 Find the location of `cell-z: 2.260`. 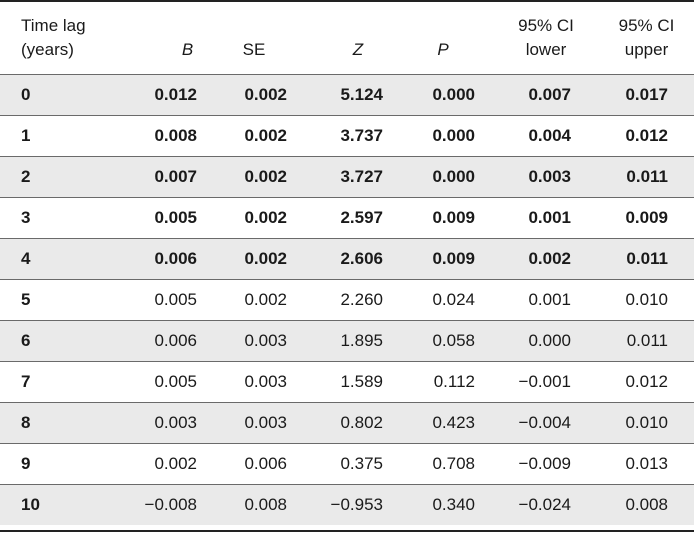

cell-z: 2.260 is located at coordinates (343, 300).